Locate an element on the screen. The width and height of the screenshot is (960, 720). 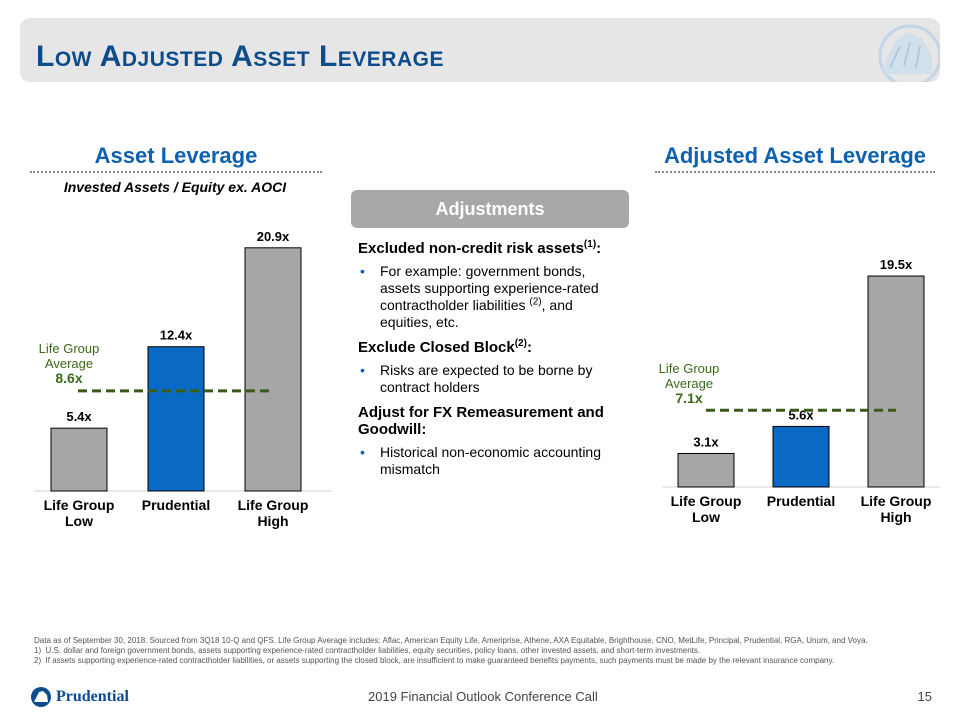
prudential-logo: Prudential is located at coordinates (79, 697).